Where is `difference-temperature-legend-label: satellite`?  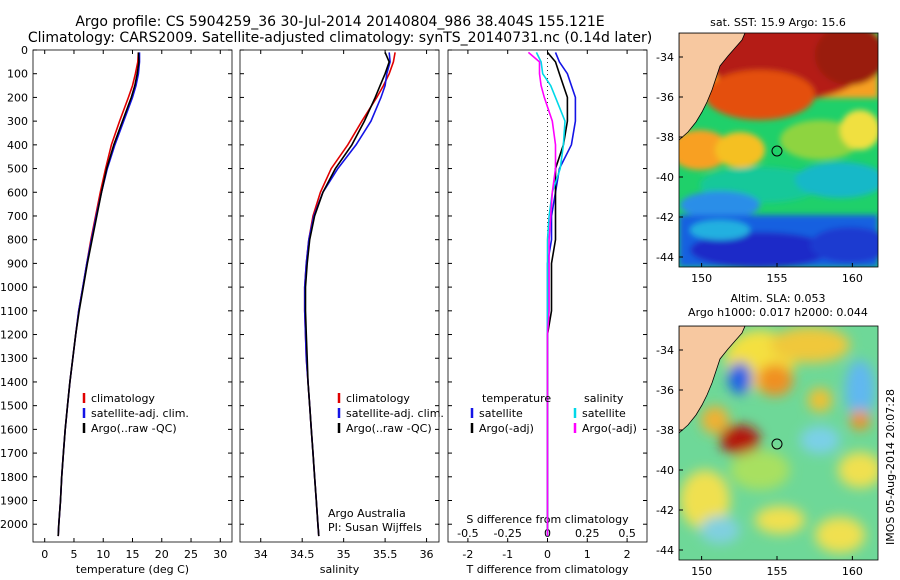 difference-temperature-legend-label: satellite is located at coordinates (501, 413).